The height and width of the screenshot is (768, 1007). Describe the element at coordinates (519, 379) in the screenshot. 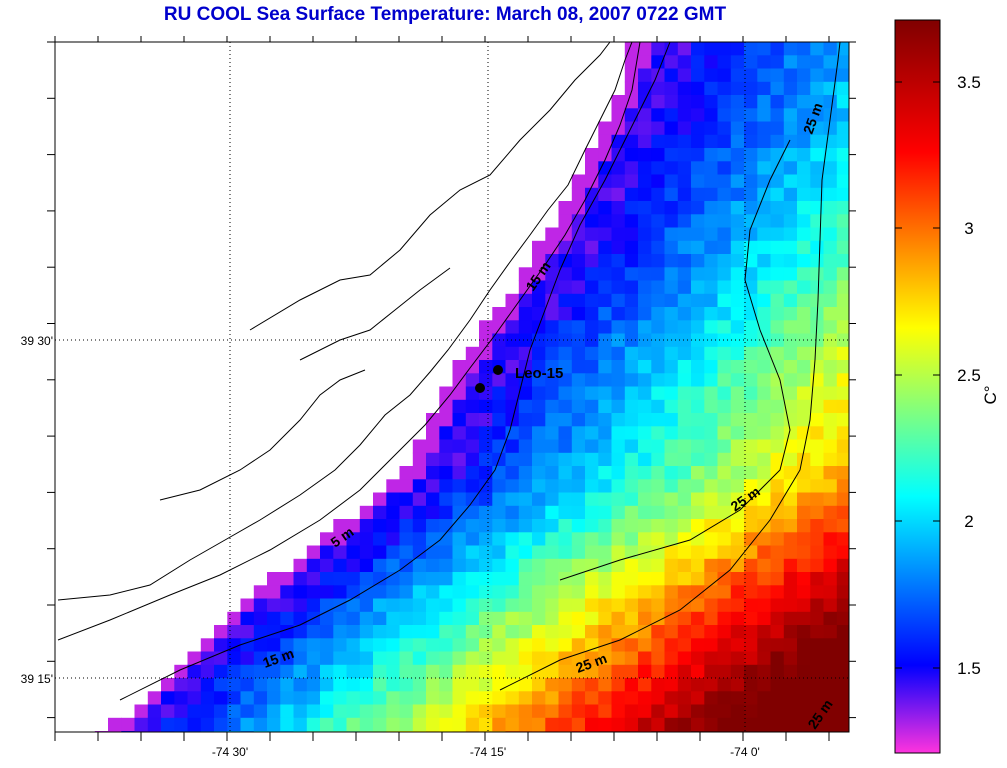

I see `station-leo15: Leo-15` at that location.